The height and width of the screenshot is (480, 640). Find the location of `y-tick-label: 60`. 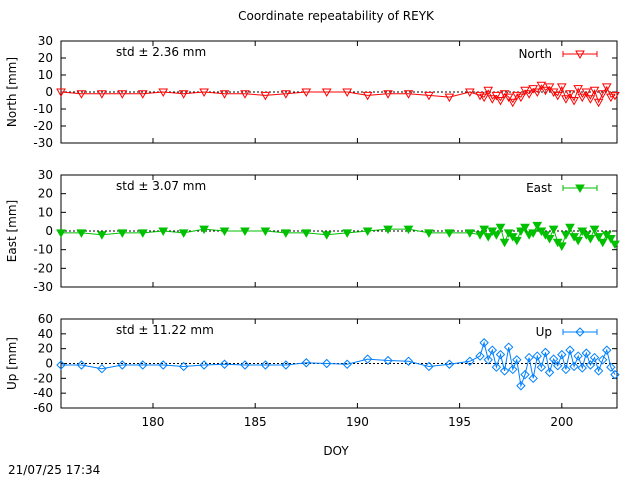

y-tick-label: 60 is located at coordinates (45, 319).